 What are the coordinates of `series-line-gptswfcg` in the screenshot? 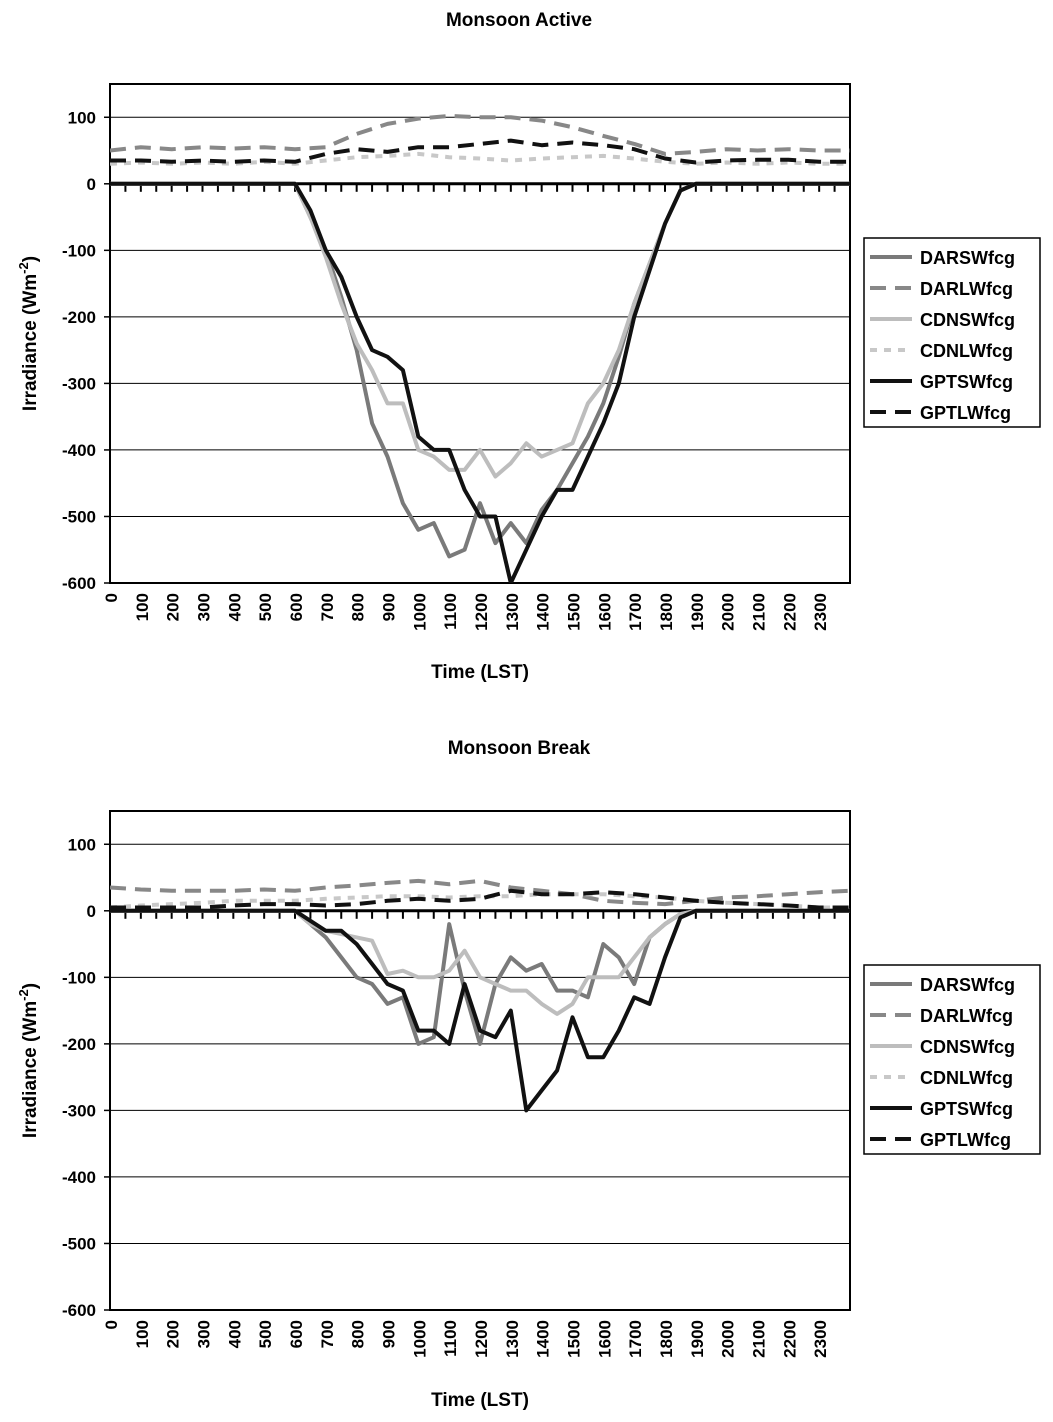 It's located at (480, 1010).